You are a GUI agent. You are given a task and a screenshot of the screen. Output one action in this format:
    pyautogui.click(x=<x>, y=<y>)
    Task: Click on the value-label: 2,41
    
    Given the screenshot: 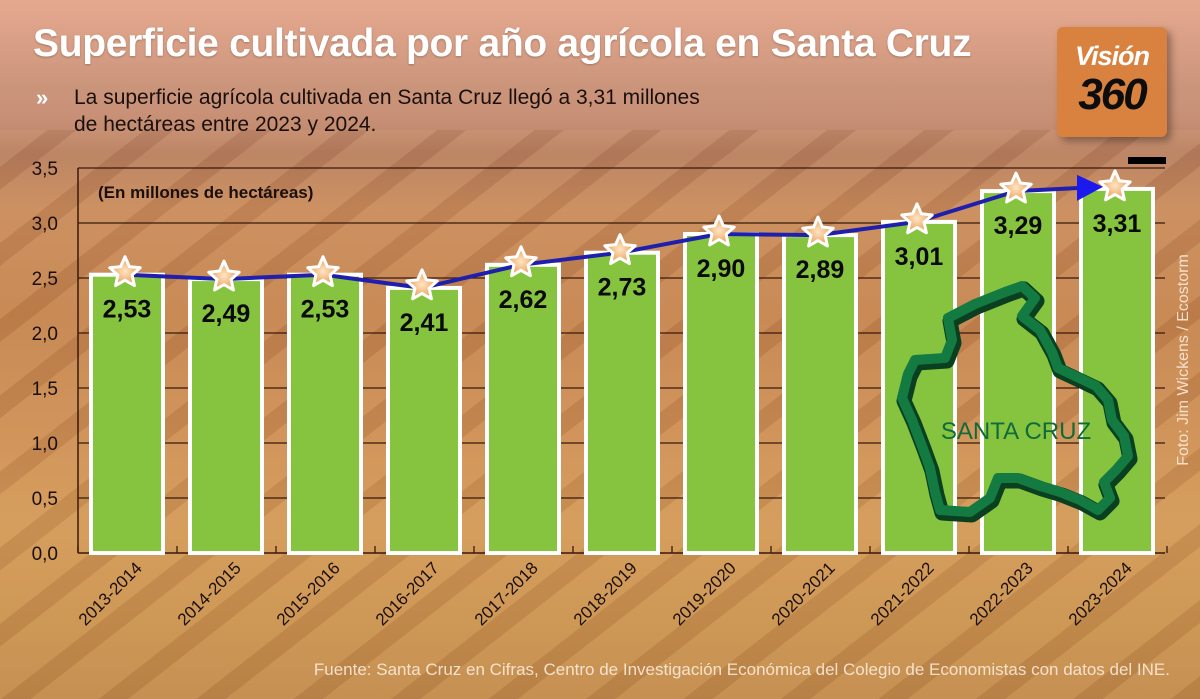 What is the action you would take?
    pyautogui.click(x=424, y=323)
    